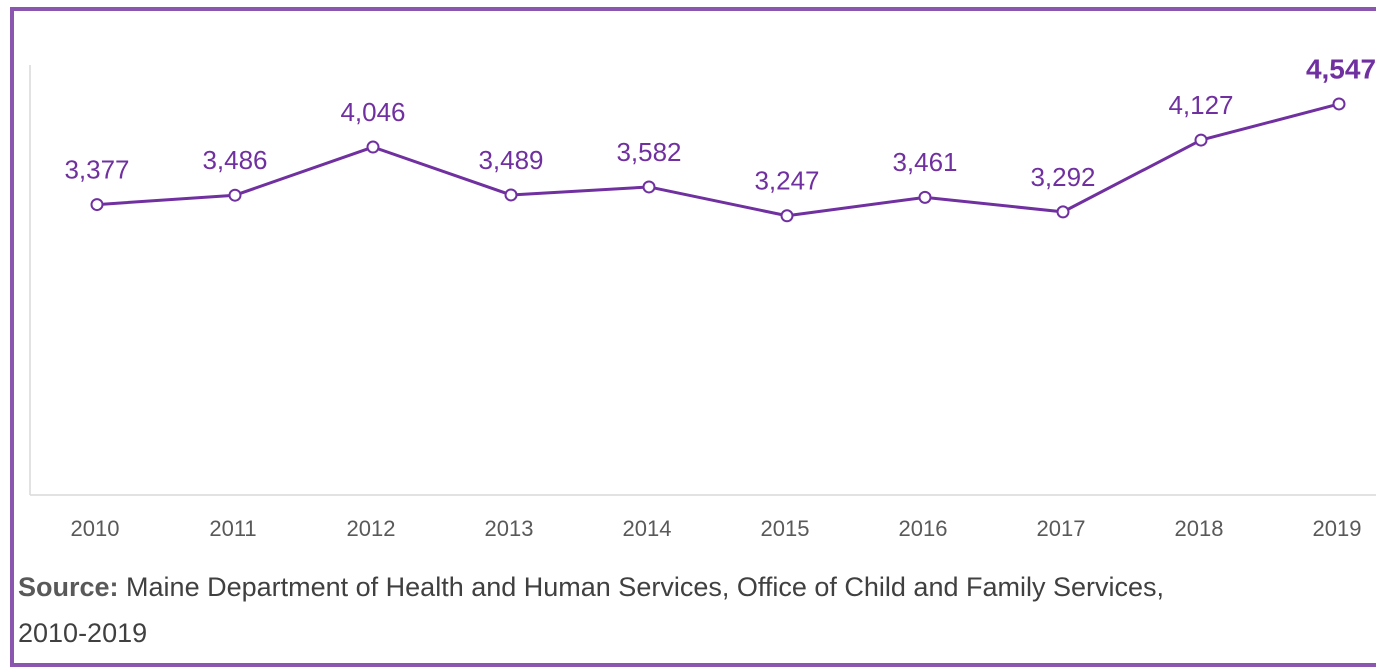  Describe the element at coordinates (923, 528) in the screenshot. I see `x-tick-label: 2016` at that location.